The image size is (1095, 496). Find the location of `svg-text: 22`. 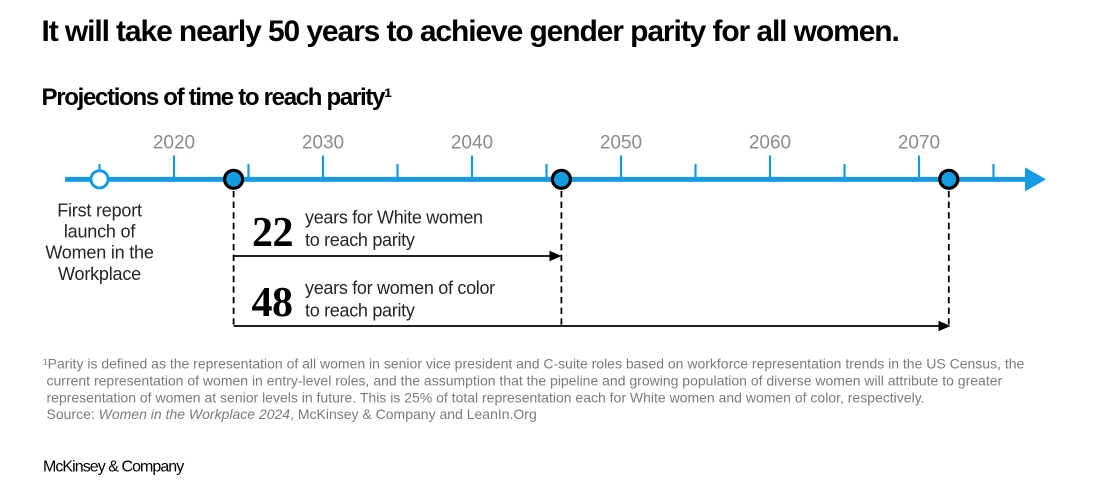

svg-text: 22 is located at coordinates (272, 233).